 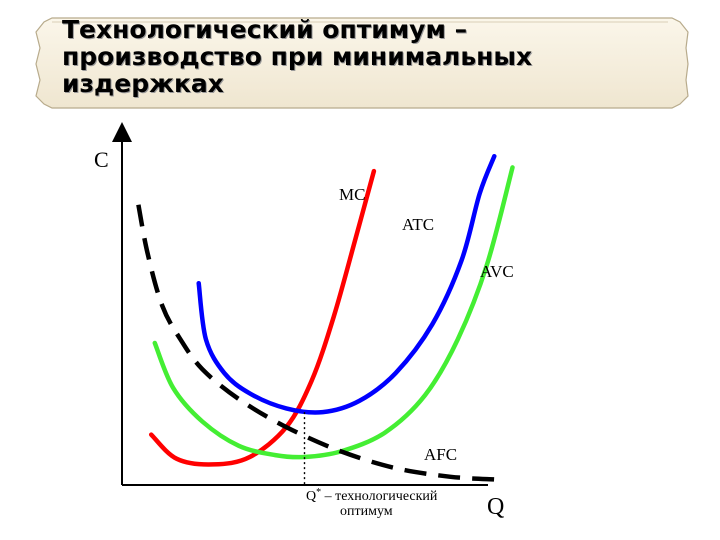 What do you see at coordinates (297, 56) in the screenshot?
I see `title-line-2: производство при минимальных` at bounding box center [297, 56].